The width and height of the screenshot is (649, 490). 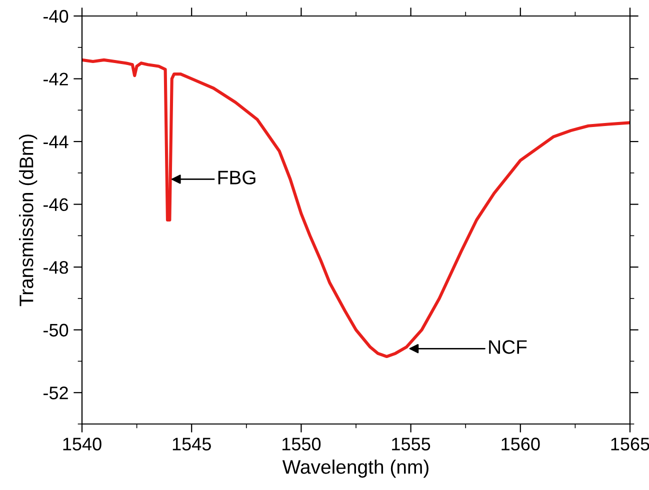 What do you see at coordinates (521, 444) in the screenshot?
I see `x-tick-label: 1560` at bounding box center [521, 444].